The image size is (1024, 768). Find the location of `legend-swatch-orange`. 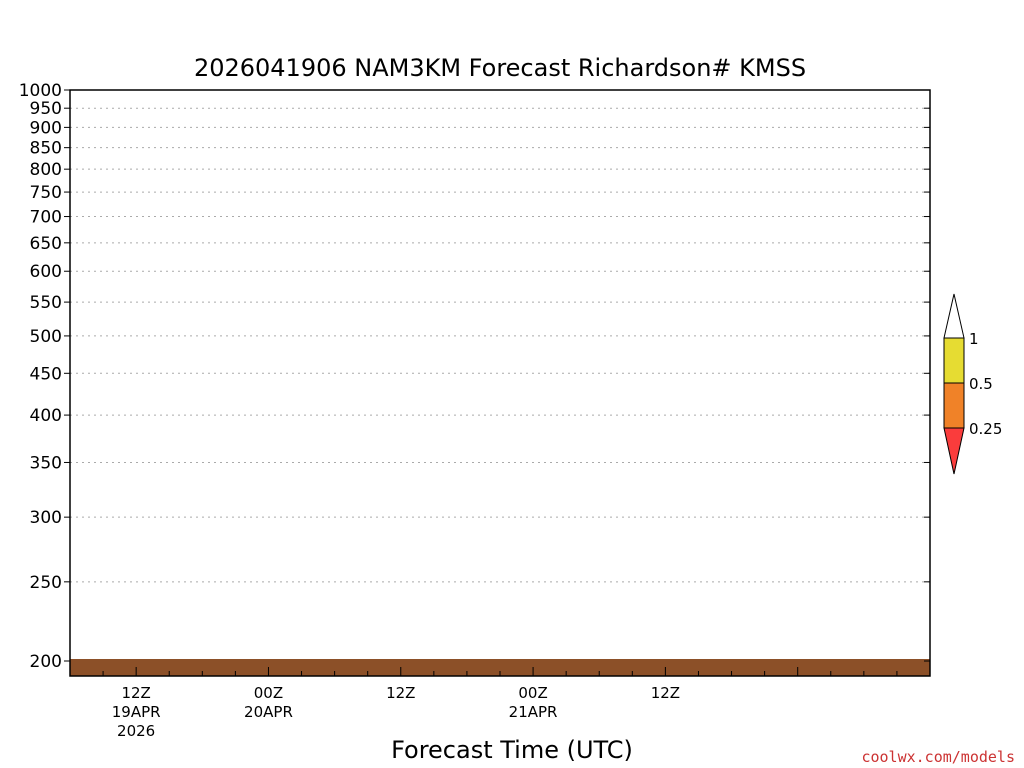

legend-swatch-orange is located at coordinates (954, 405).